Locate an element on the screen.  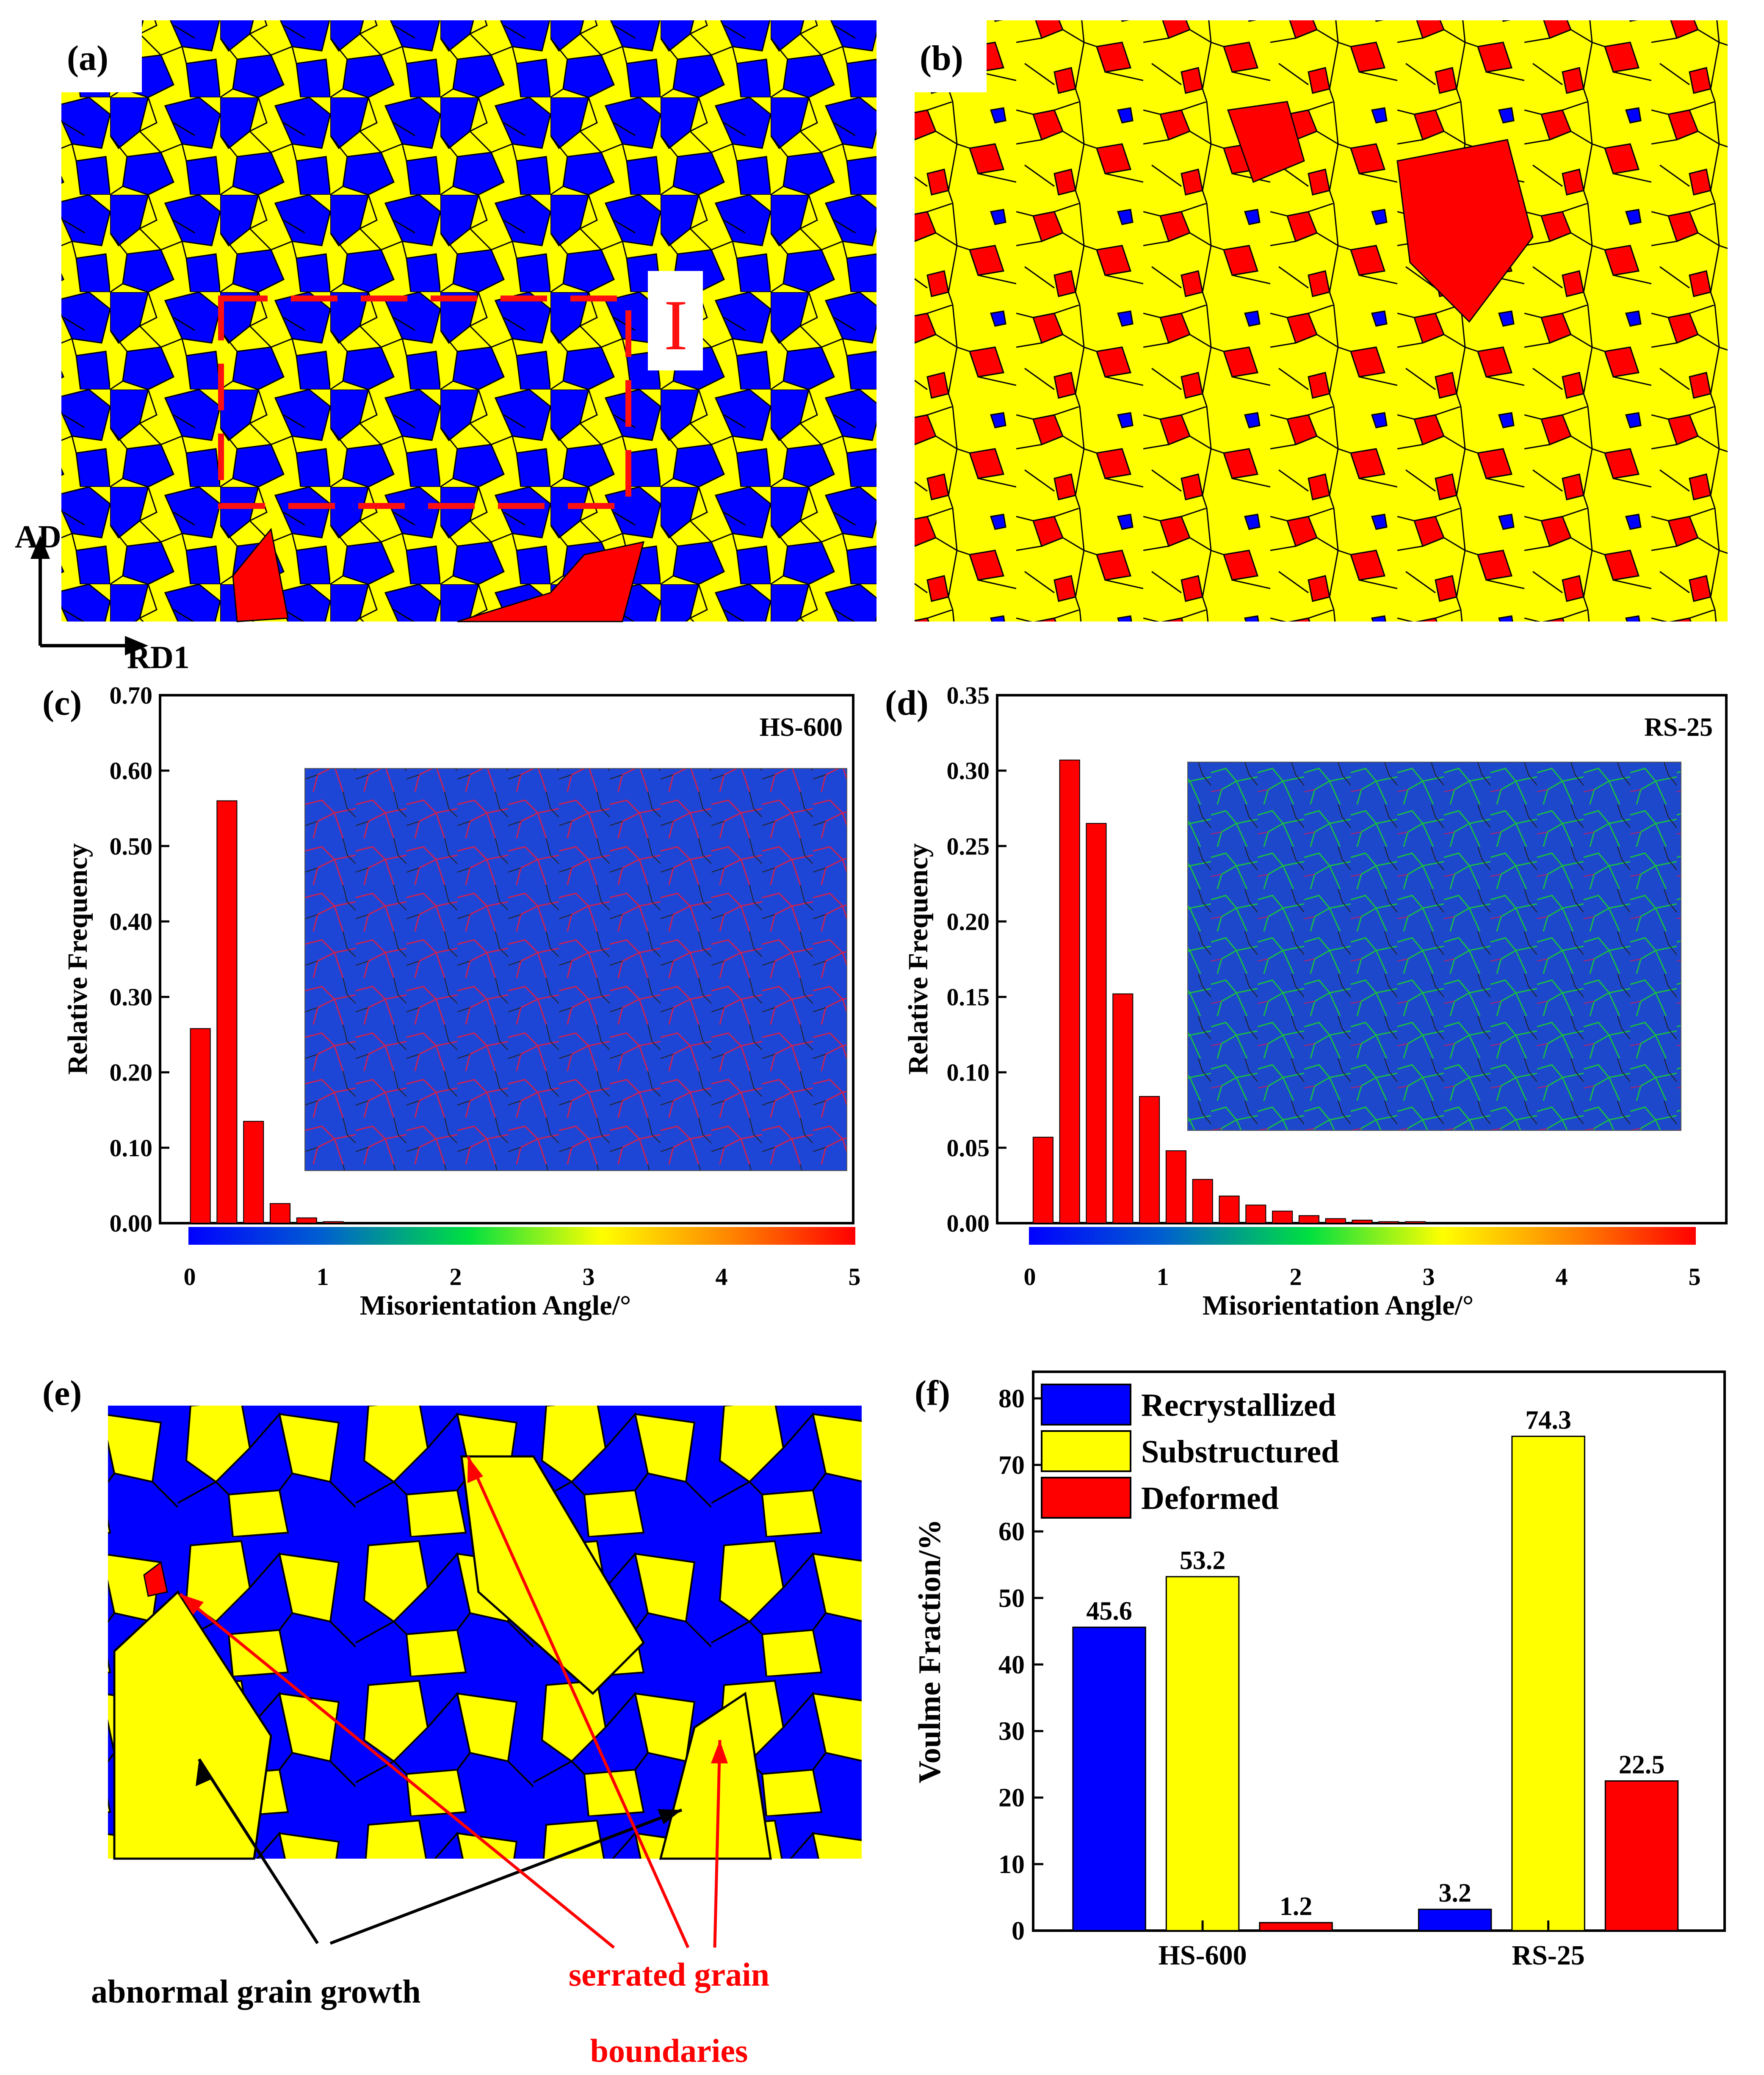
panel-label-f: (f) is located at coordinates (932, 1393).